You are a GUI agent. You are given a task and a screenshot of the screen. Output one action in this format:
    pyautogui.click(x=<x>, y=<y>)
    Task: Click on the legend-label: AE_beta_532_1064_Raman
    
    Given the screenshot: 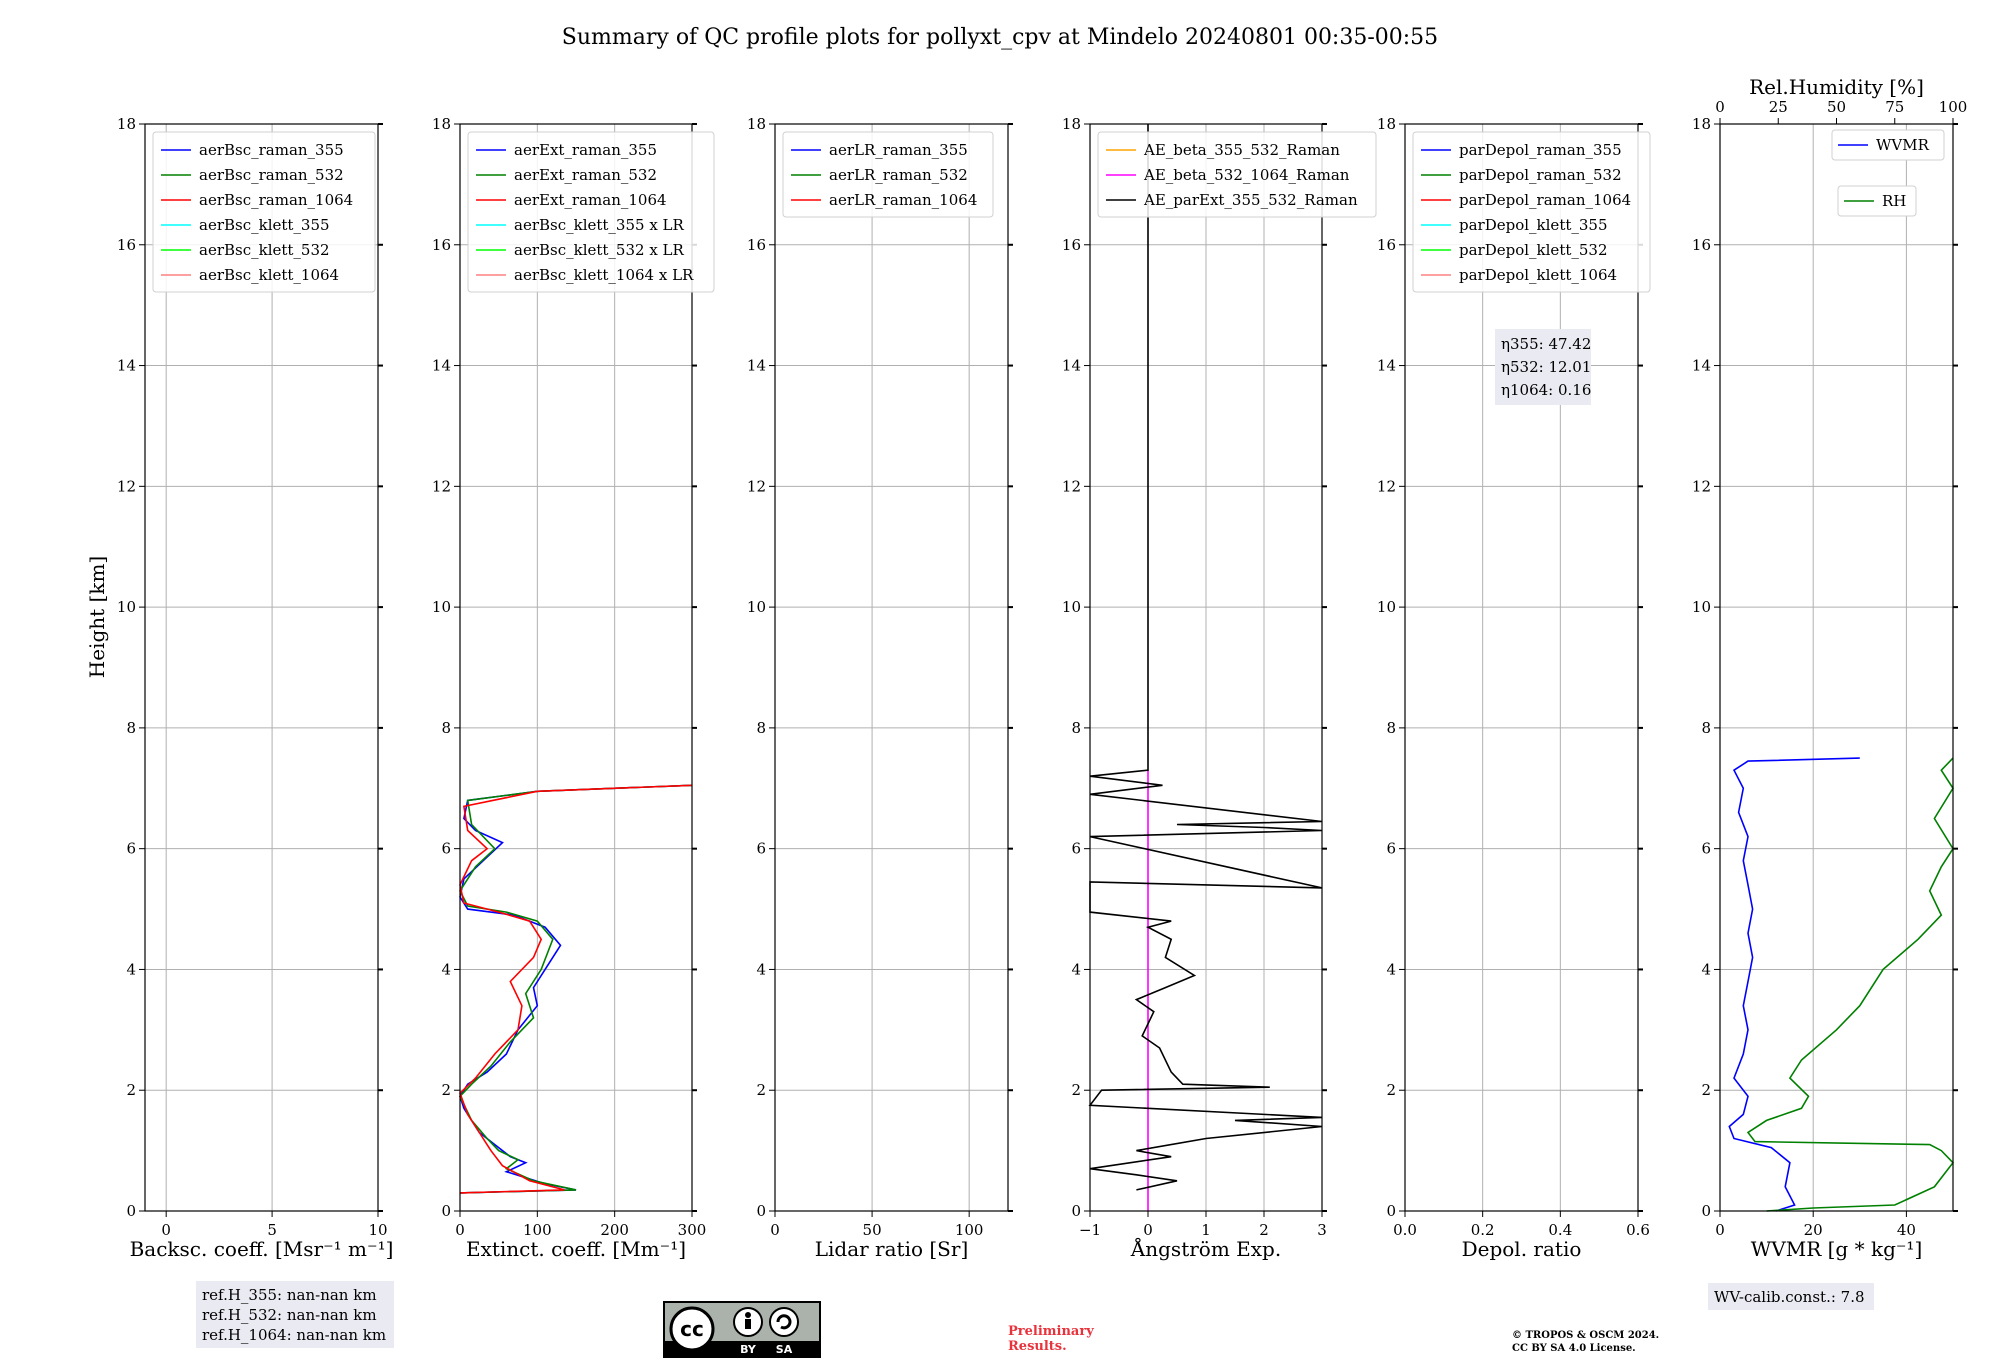 What is the action you would take?
    pyautogui.click(x=1246, y=175)
    